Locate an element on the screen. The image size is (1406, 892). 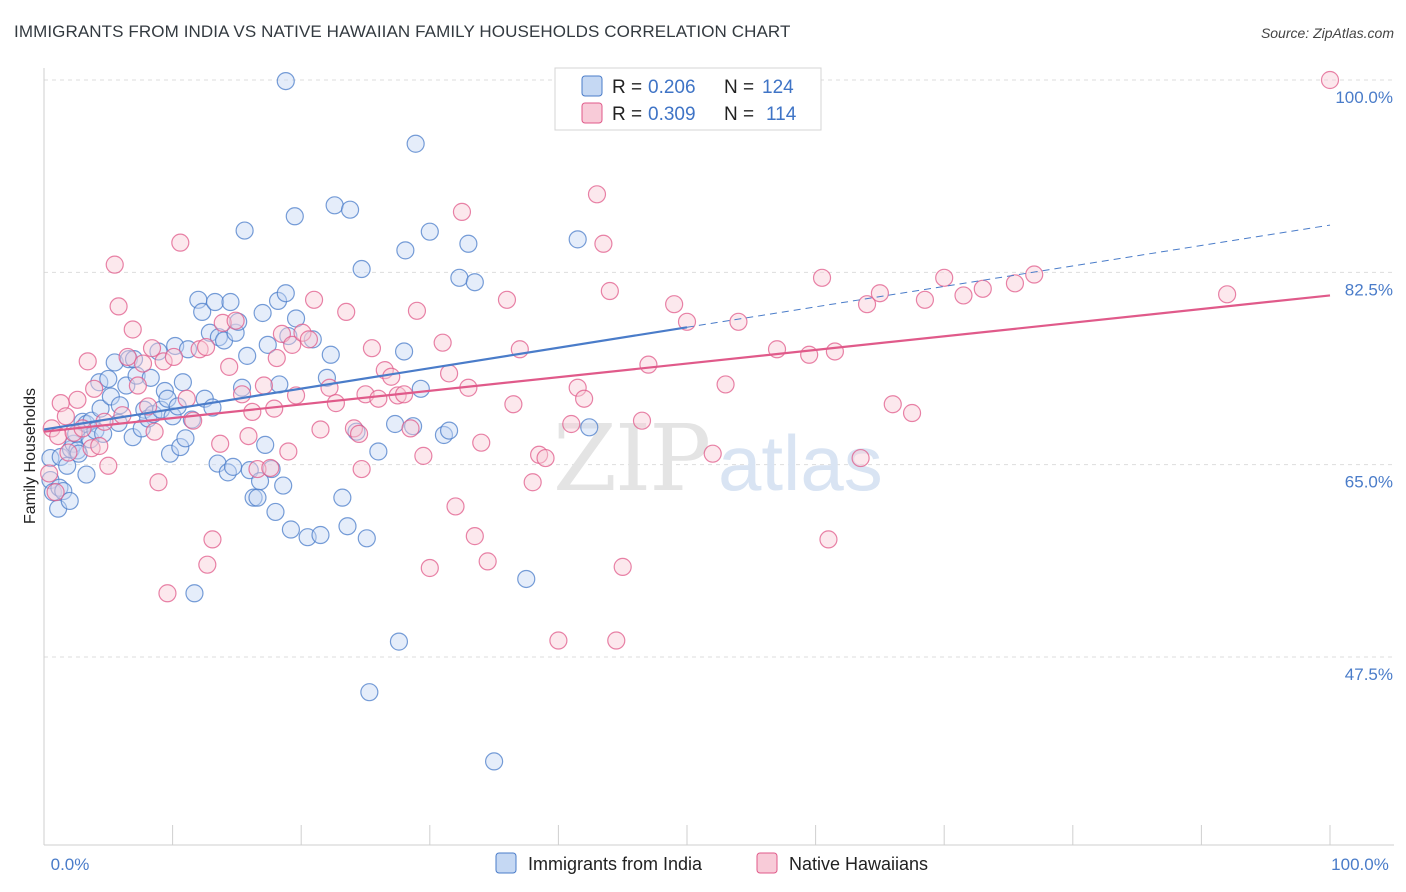
legend-swatch-india is located at coordinates (592, 86).